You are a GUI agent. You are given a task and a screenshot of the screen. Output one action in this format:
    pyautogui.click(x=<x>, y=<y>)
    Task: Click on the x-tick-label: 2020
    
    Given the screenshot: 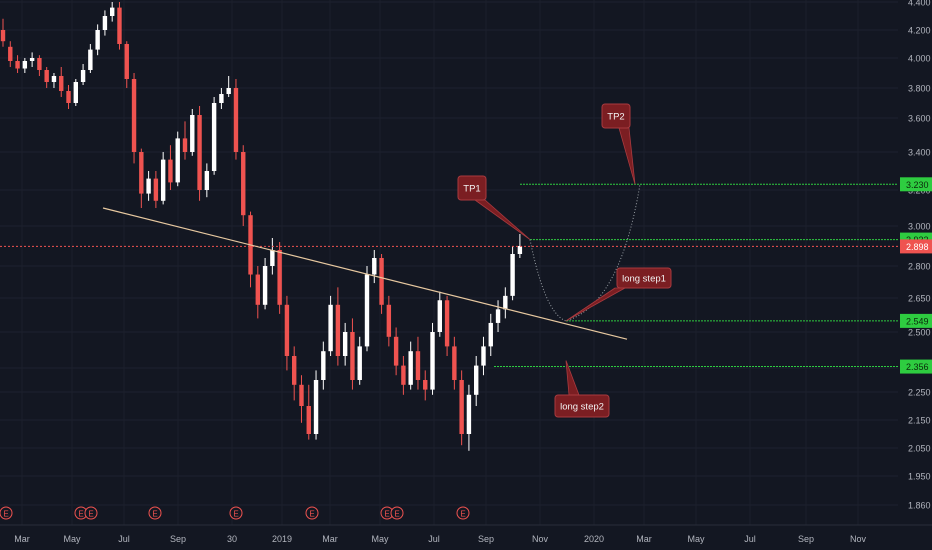 What is the action you would take?
    pyautogui.click(x=594, y=539)
    